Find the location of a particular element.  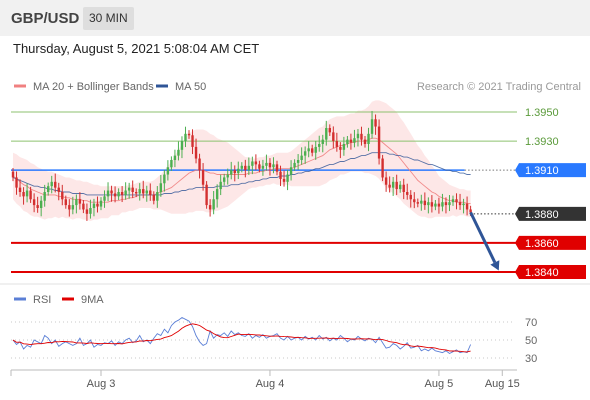

moving-averages is located at coordinates (241, 171).